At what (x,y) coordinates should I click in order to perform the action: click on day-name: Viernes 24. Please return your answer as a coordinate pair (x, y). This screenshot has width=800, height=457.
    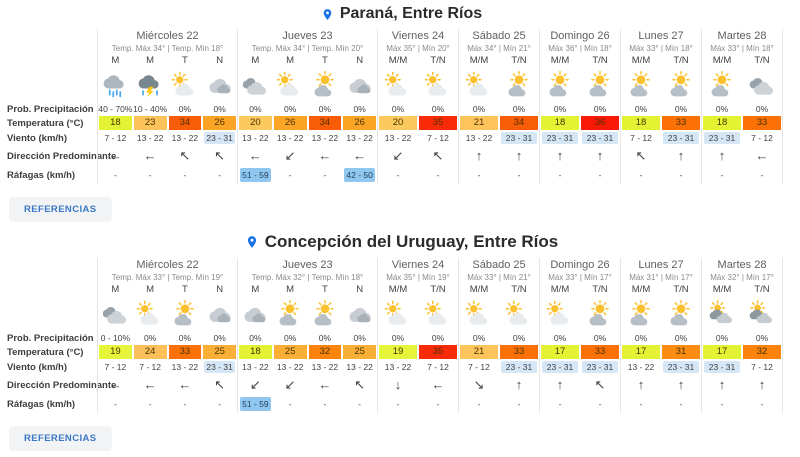
    Looking at the image, I should click on (418, 36).